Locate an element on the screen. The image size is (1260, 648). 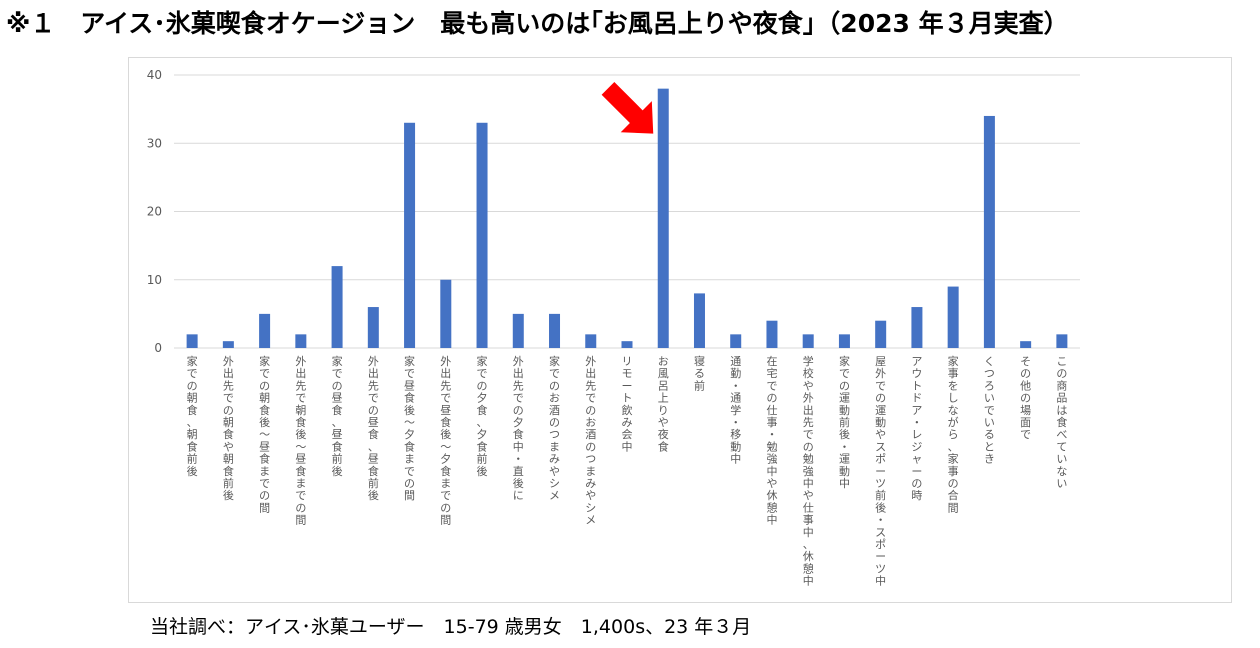
y-axis-tick-labels: 0 10 20 30 40 is located at coordinates (154, 211).